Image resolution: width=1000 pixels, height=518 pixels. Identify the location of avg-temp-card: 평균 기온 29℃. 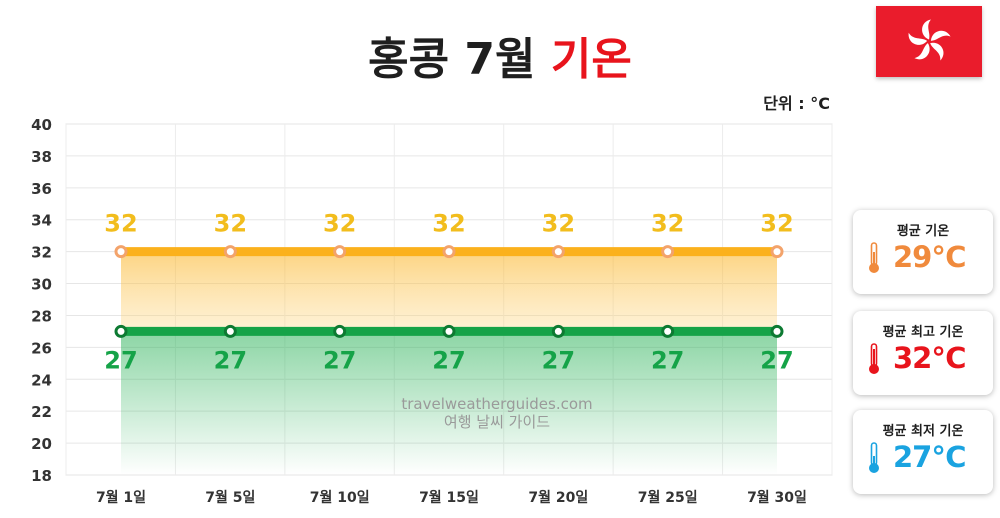
(923, 252).